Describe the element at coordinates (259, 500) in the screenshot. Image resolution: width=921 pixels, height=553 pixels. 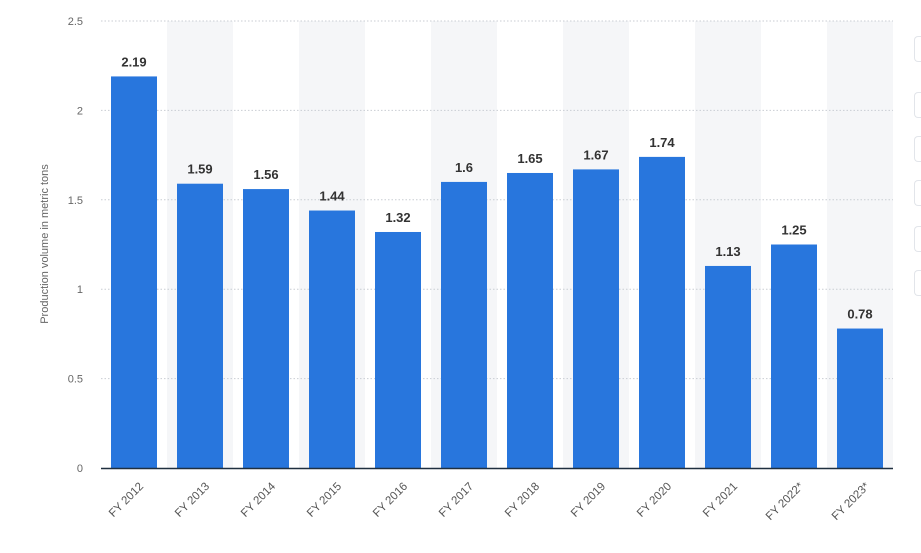
I see `x-tick-label: FY 2014` at that location.